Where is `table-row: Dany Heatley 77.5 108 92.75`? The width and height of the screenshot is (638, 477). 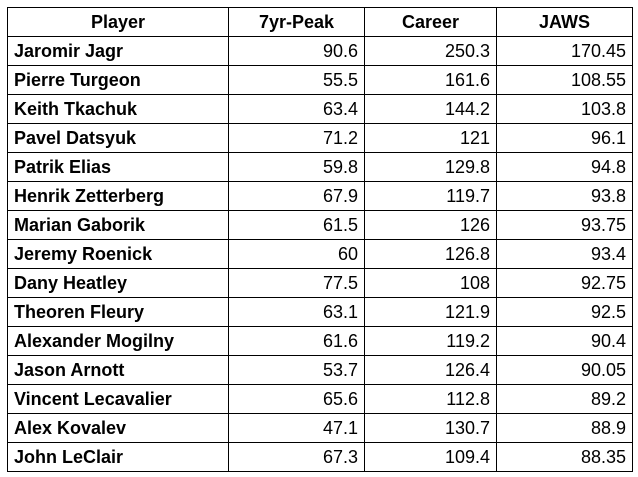 table-row: Dany Heatley 77.5 108 92.75 is located at coordinates (320, 283).